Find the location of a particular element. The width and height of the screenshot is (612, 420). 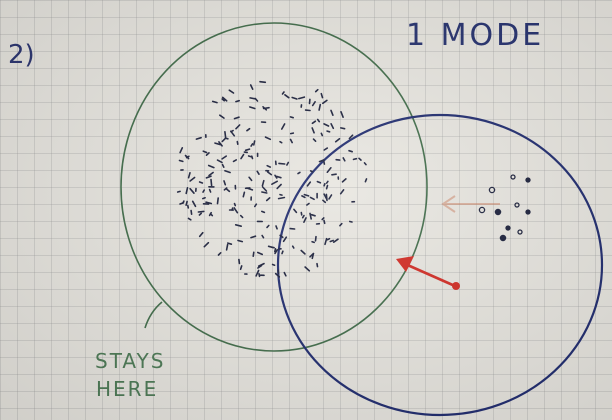

mode-title: 1 MODE is located at coordinates (475, 35).